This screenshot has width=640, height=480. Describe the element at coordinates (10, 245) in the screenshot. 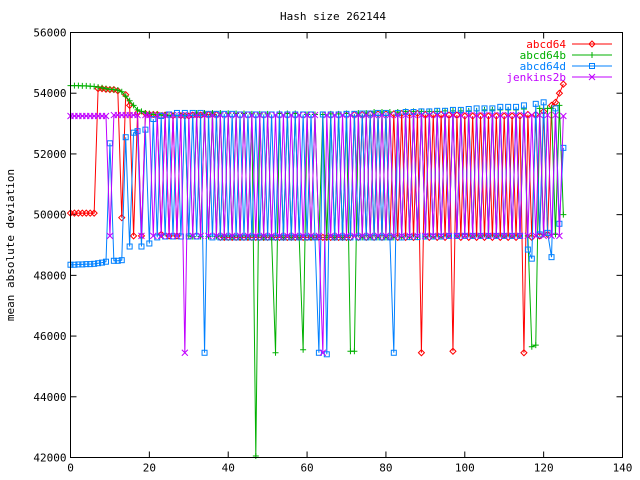

I see `y-axis-label: mean absolute deviation` at that location.